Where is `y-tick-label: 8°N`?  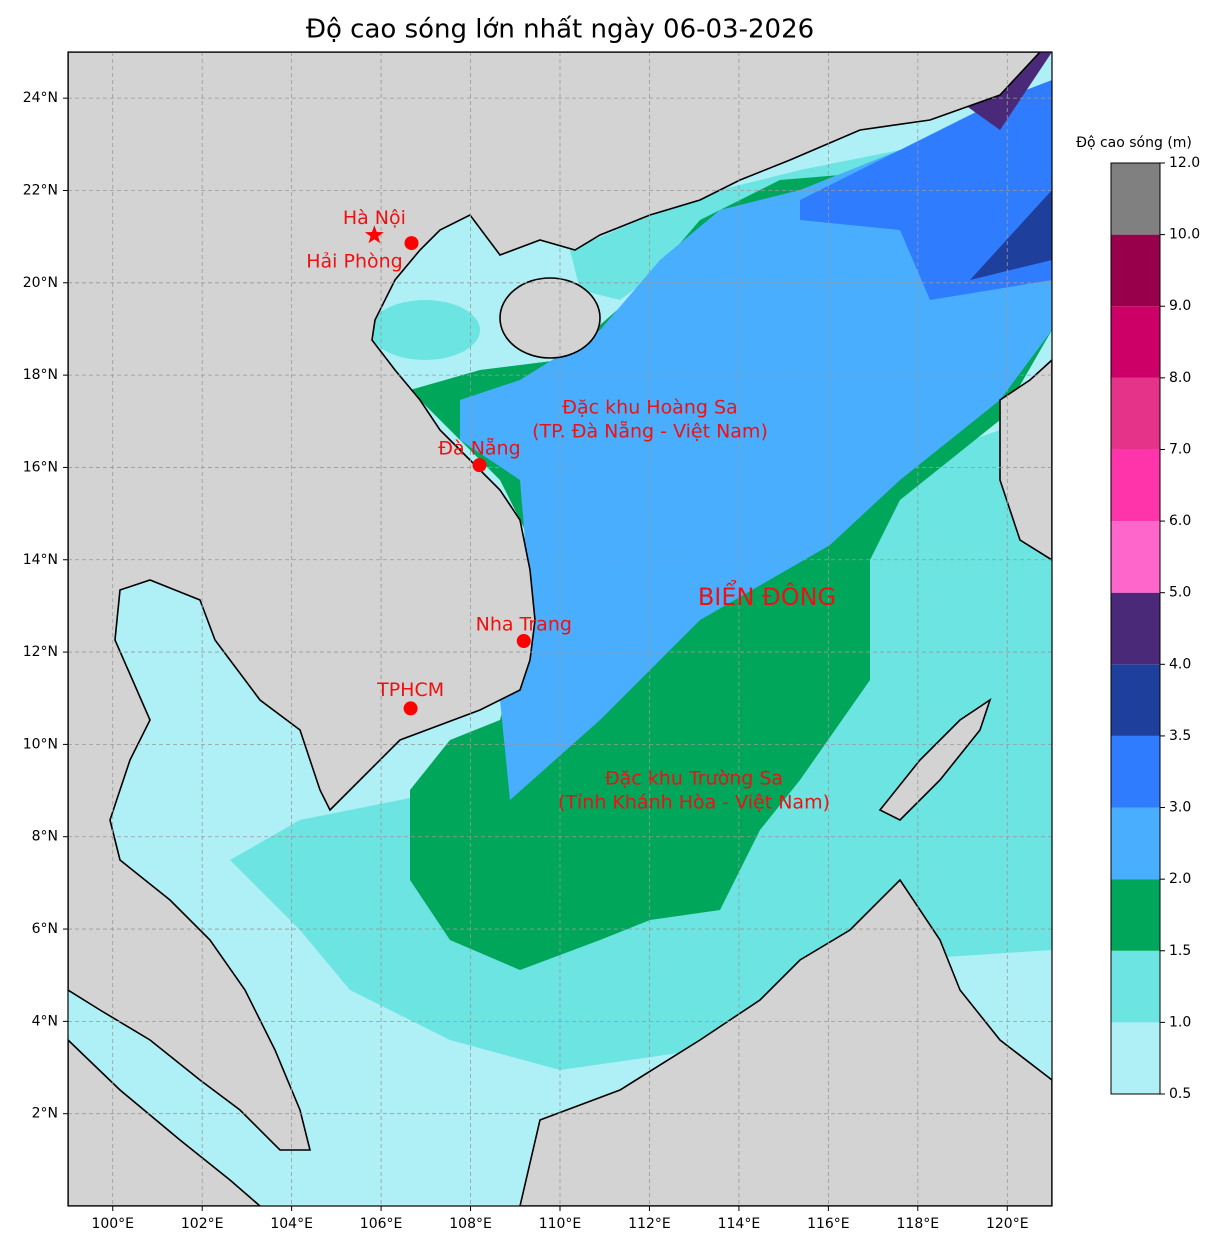 y-tick-label: 8°N is located at coordinates (45, 837).